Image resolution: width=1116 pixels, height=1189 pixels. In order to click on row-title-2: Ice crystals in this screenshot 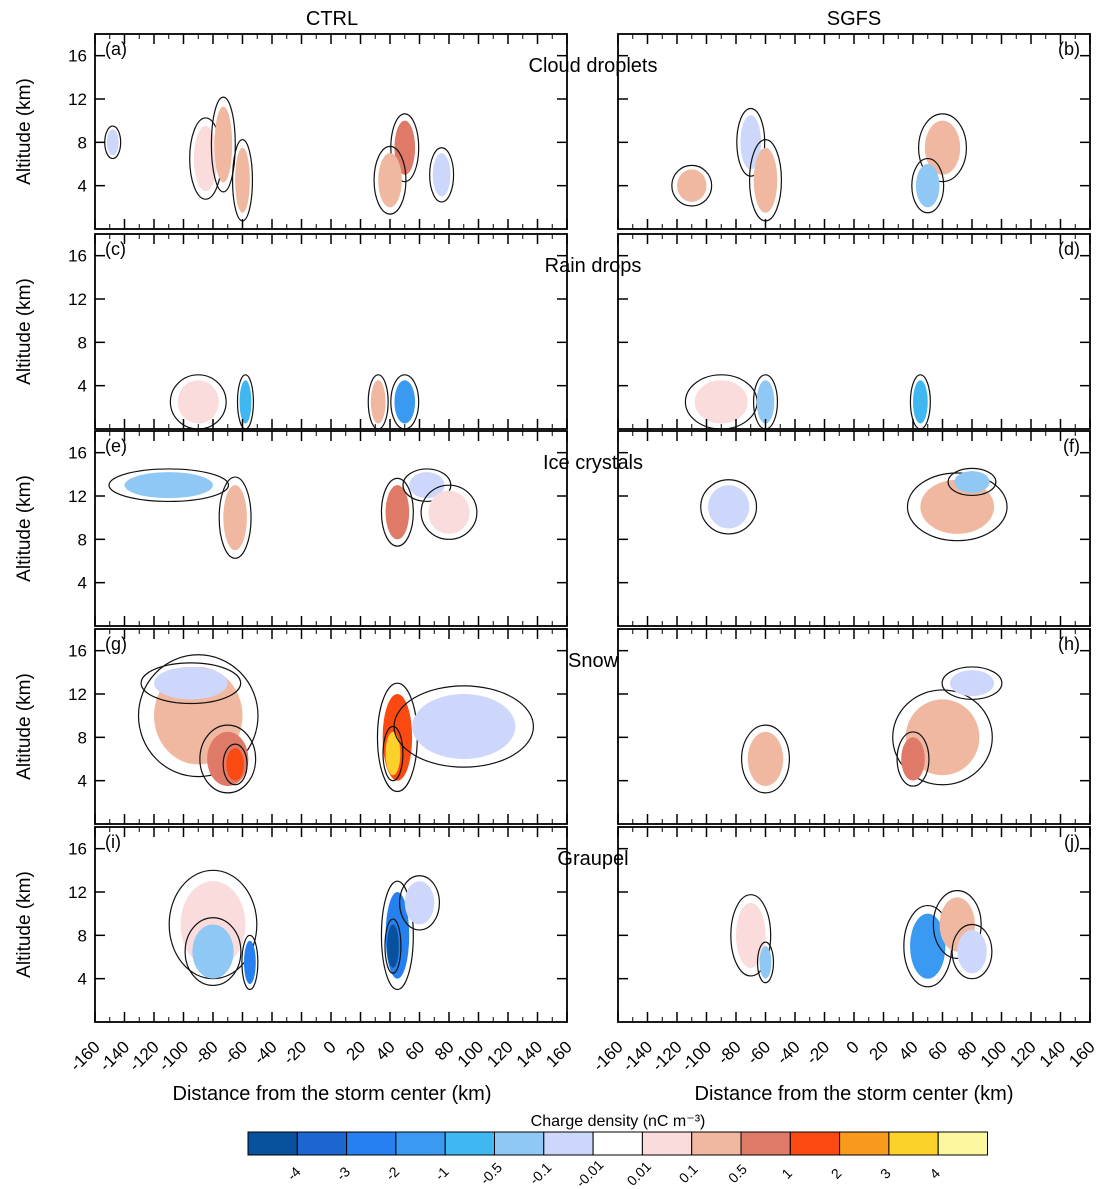, I will do `click(593, 463)`.